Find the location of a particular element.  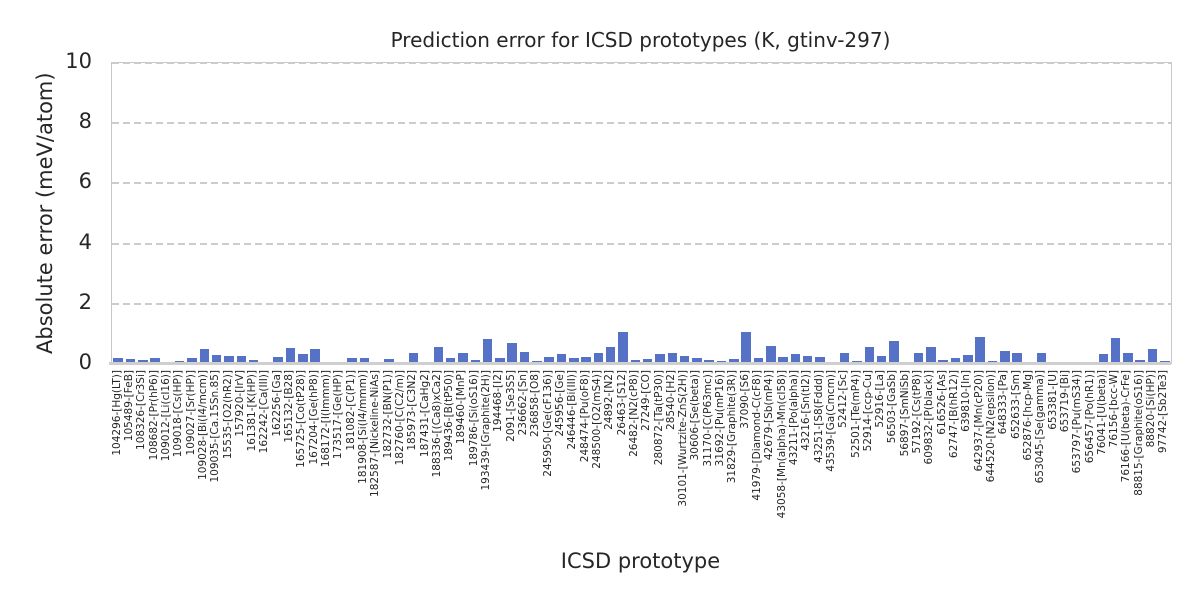

x-tick-label: 28540-[H2] is located at coordinates (670, 400).